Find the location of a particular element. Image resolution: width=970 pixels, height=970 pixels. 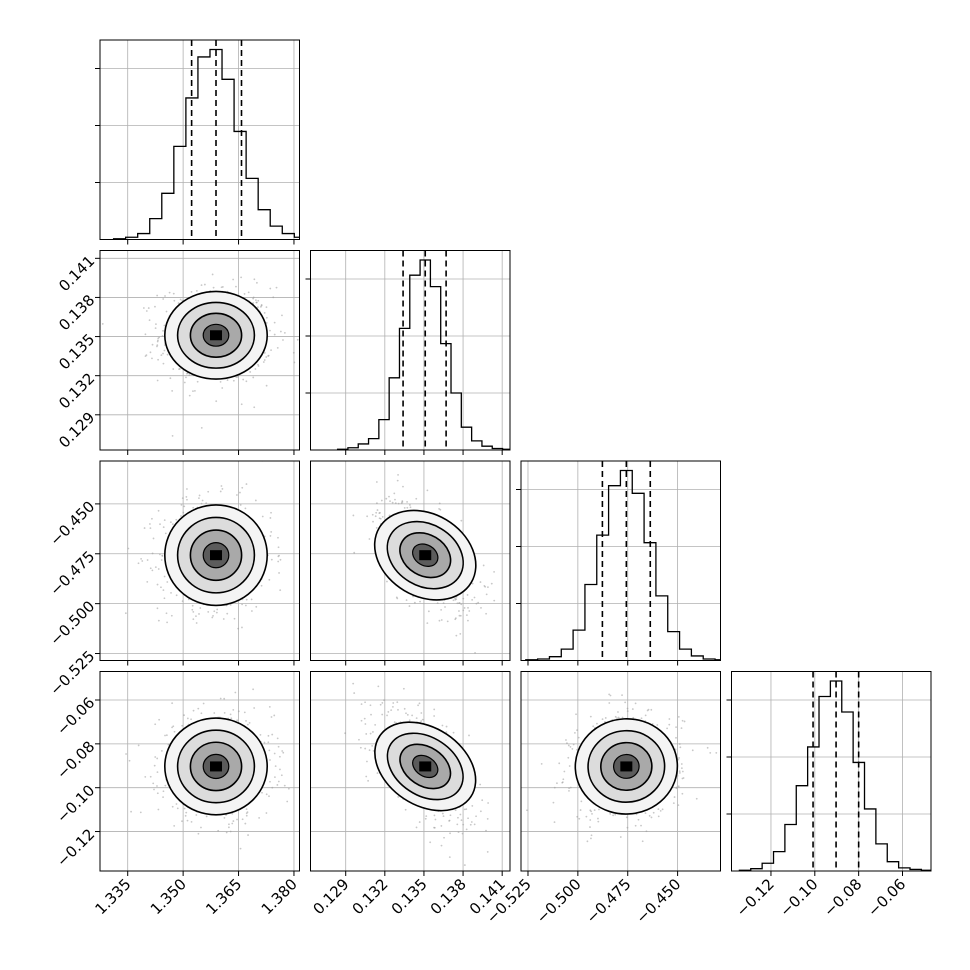

y-tick-label: 0.132 is located at coordinates (76, 390).